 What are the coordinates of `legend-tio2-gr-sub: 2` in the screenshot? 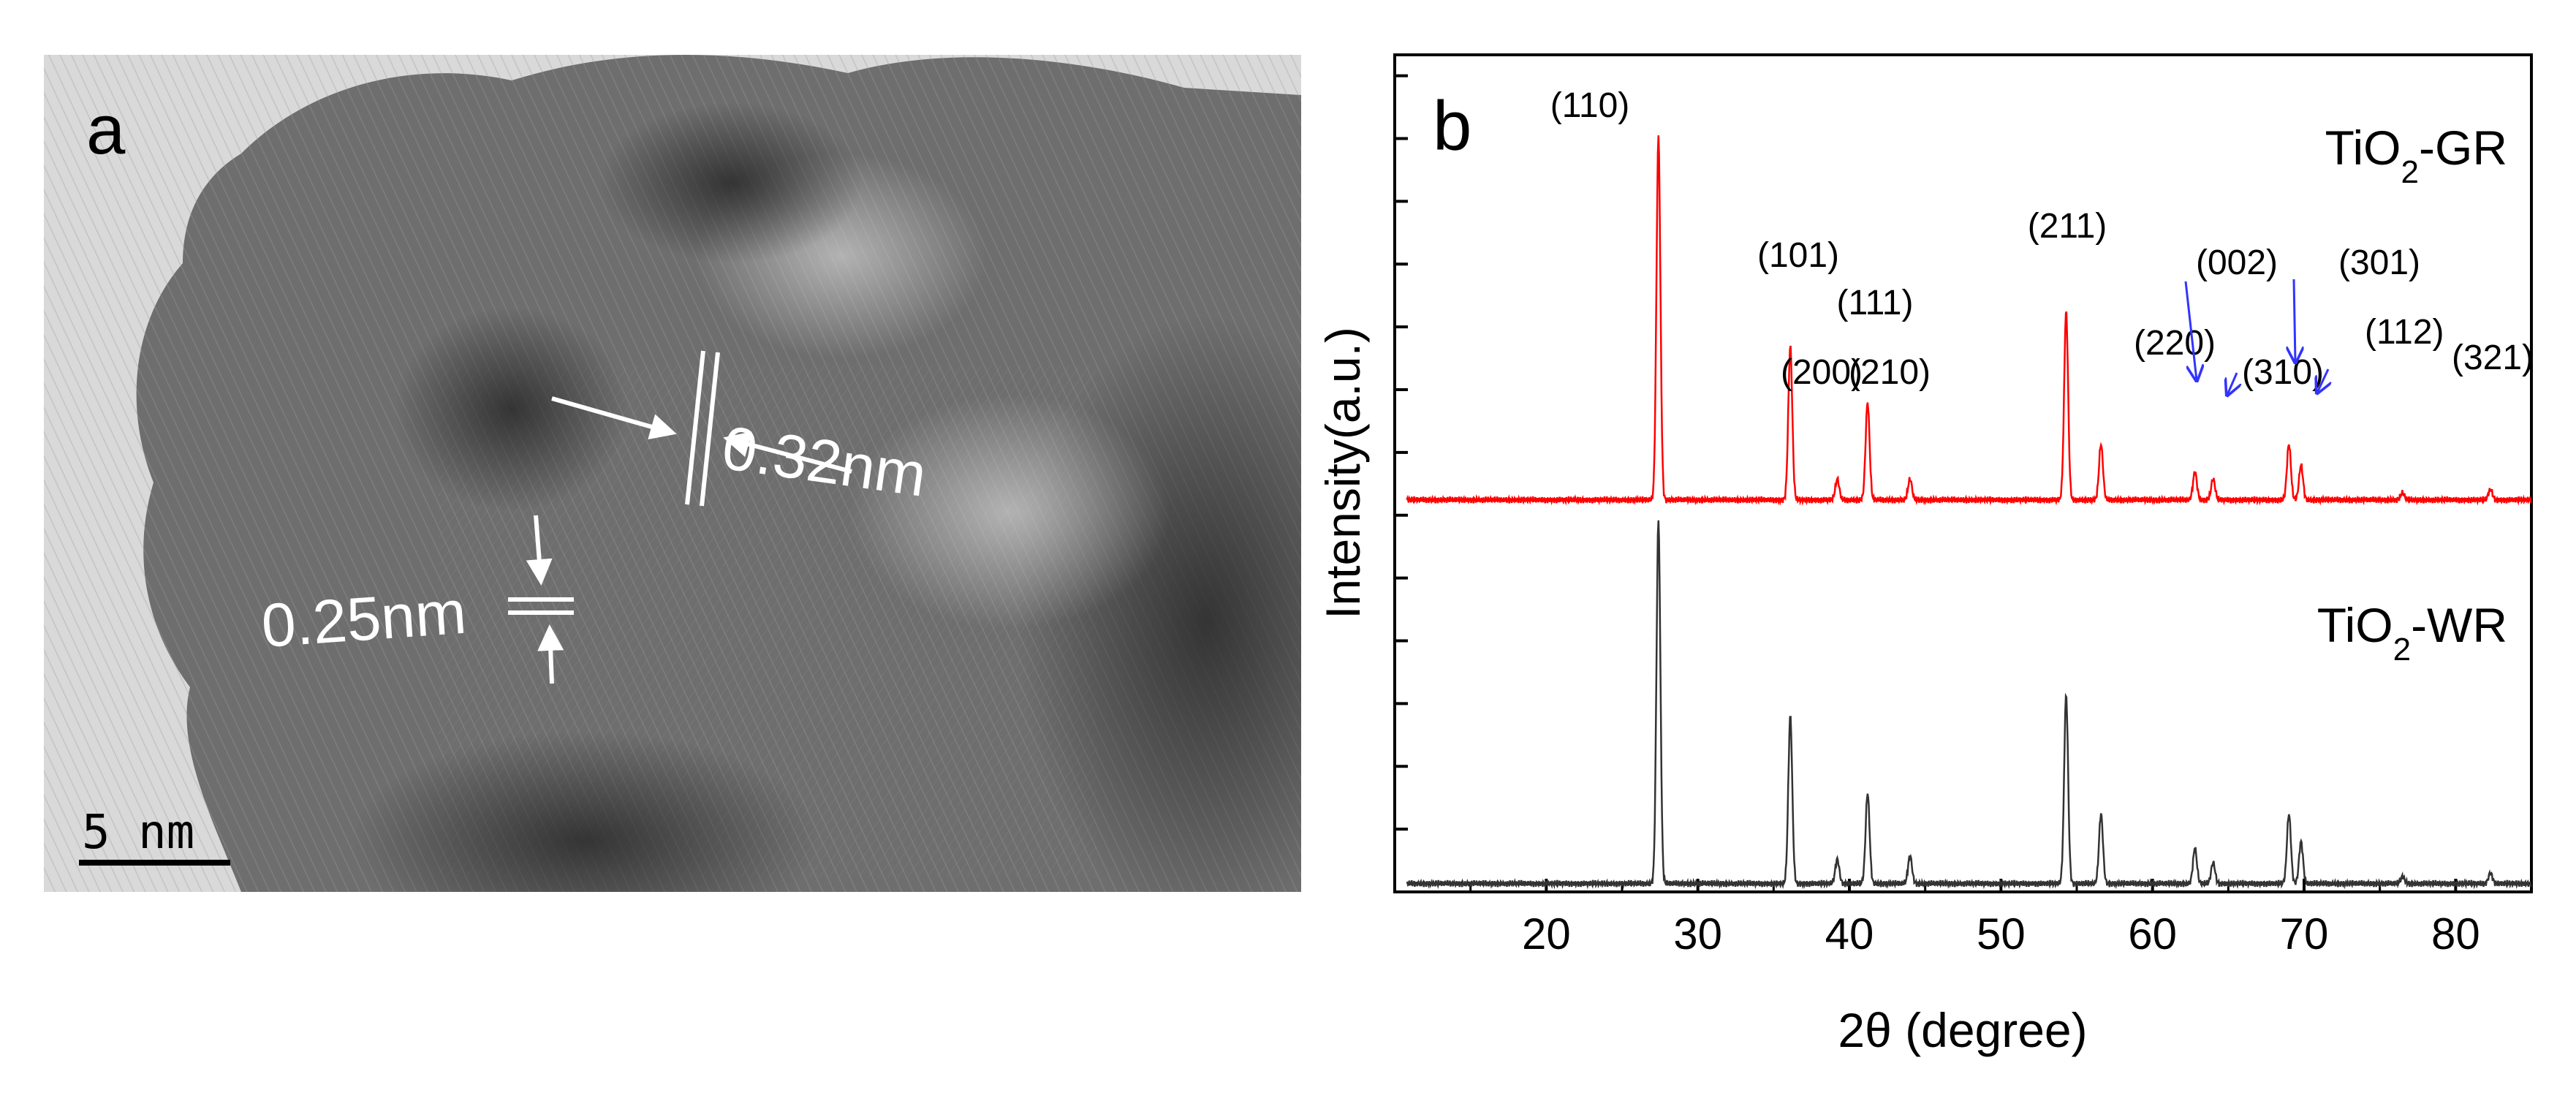 It's located at (2410, 172).